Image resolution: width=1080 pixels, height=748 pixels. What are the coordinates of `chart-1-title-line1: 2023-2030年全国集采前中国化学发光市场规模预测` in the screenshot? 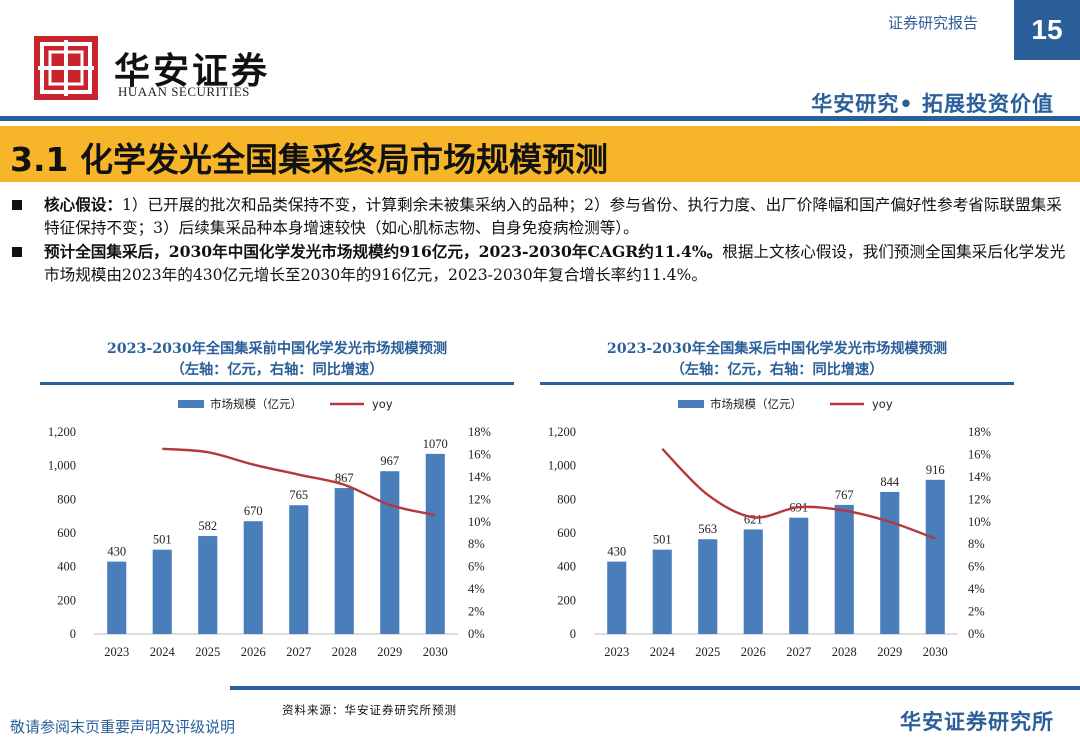 It's located at (277, 349).